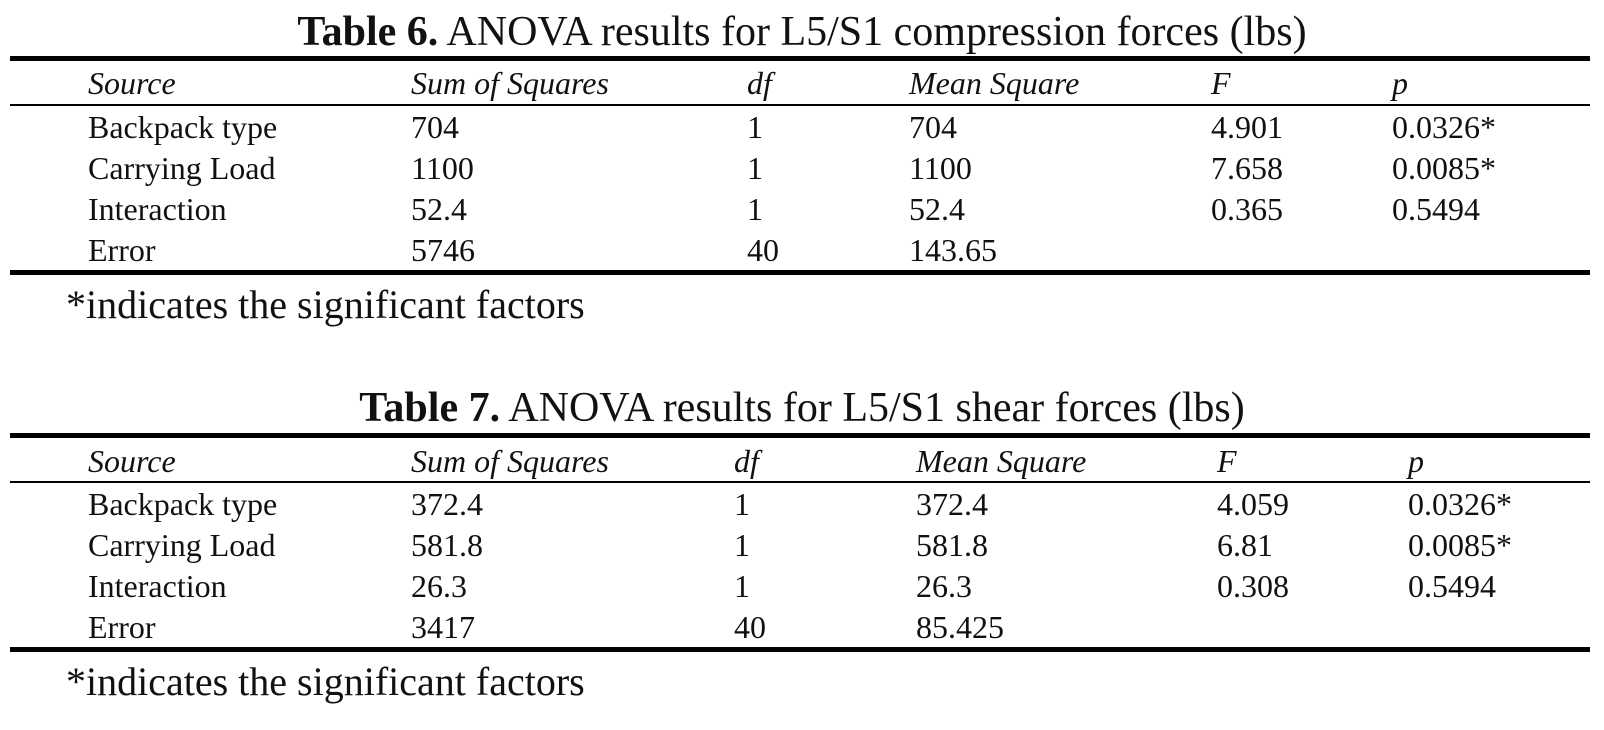 The width and height of the screenshot is (1604, 730). Describe the element at coordinates (430, 408) in the screenshot. I see `table-7-label: Table 7.` at that location.